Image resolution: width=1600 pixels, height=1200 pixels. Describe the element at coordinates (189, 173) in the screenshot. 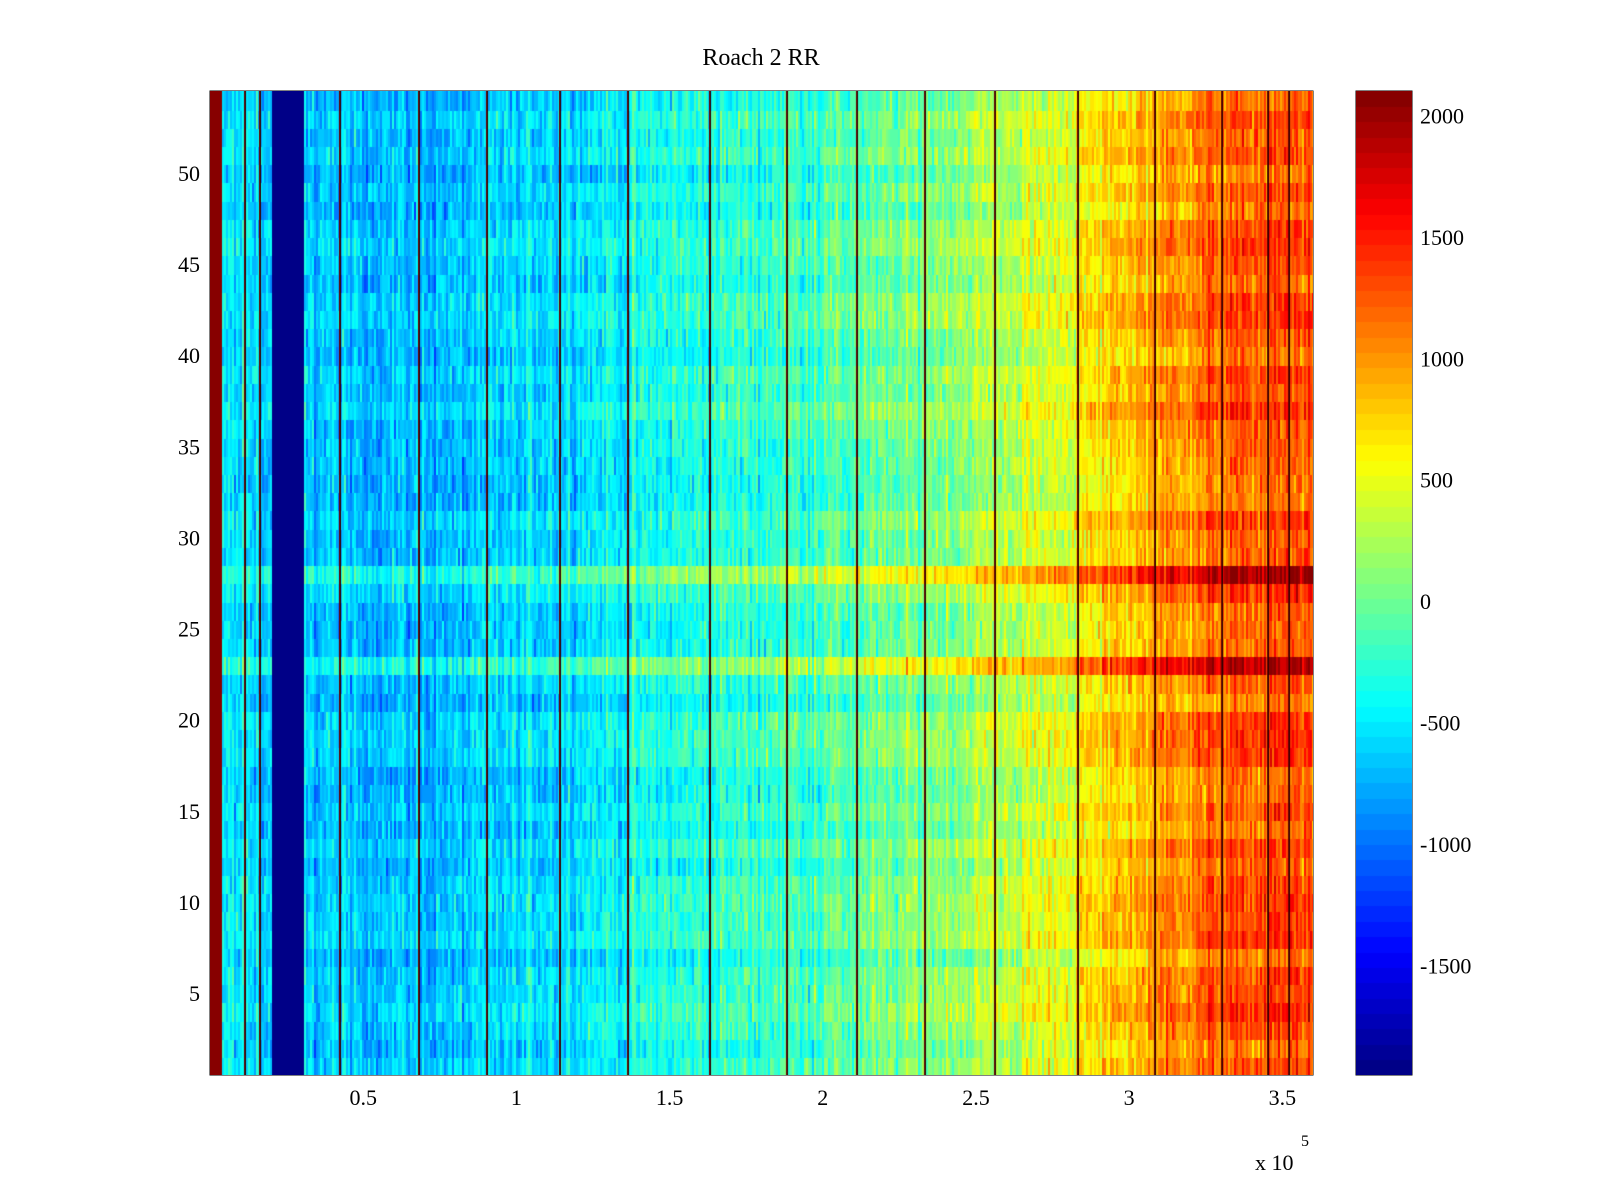

I see `y-tick-label: 50` at that location.